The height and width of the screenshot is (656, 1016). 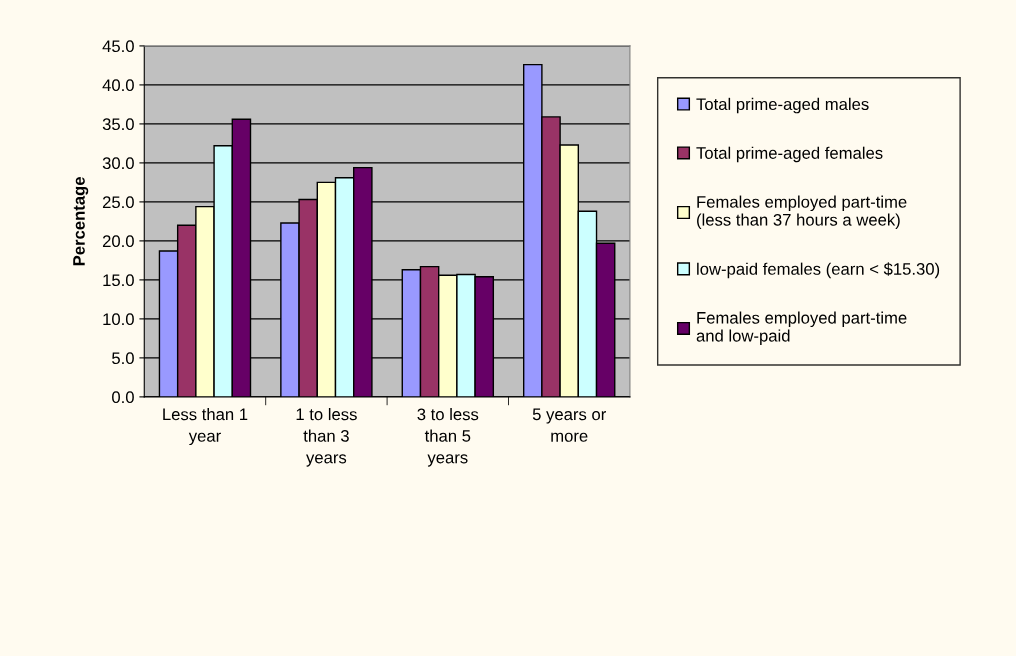 I want to click on legend-label: low-paid females (earn < $15.30), so click(x=818, y=270).